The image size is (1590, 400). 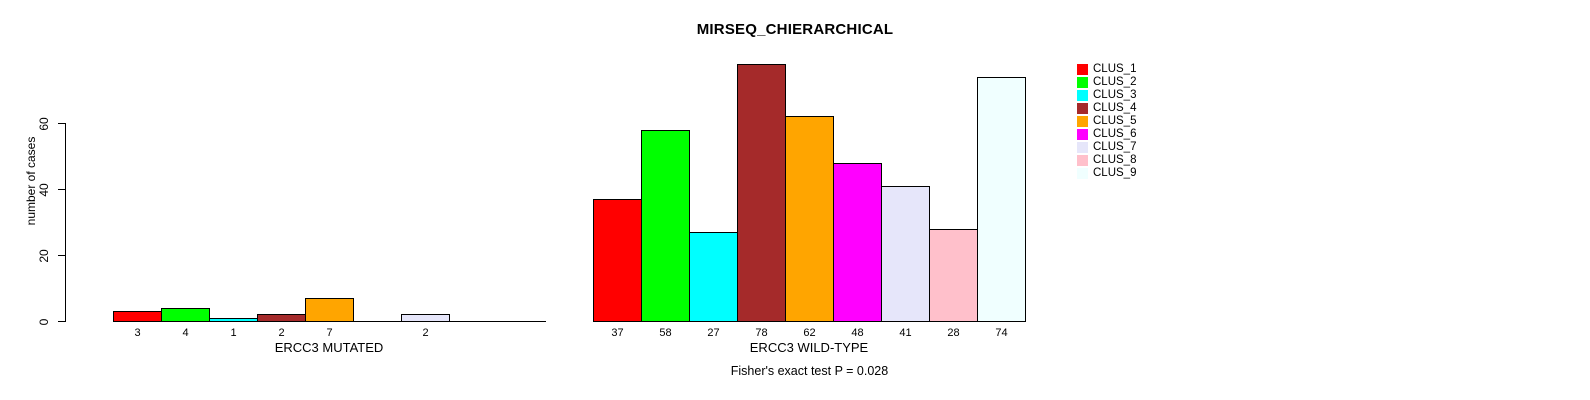 What do you see at coordinates (31, 181) in the screenshot?
I see `y-axis-label: number of cases` at bounding box center [31, 181].